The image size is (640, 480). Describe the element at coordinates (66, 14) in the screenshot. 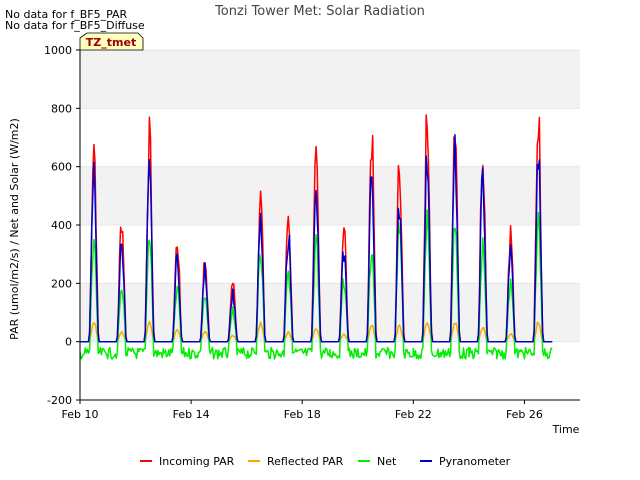

I see `no-data-note-1: No data for f_BF5_PAR` at that location.